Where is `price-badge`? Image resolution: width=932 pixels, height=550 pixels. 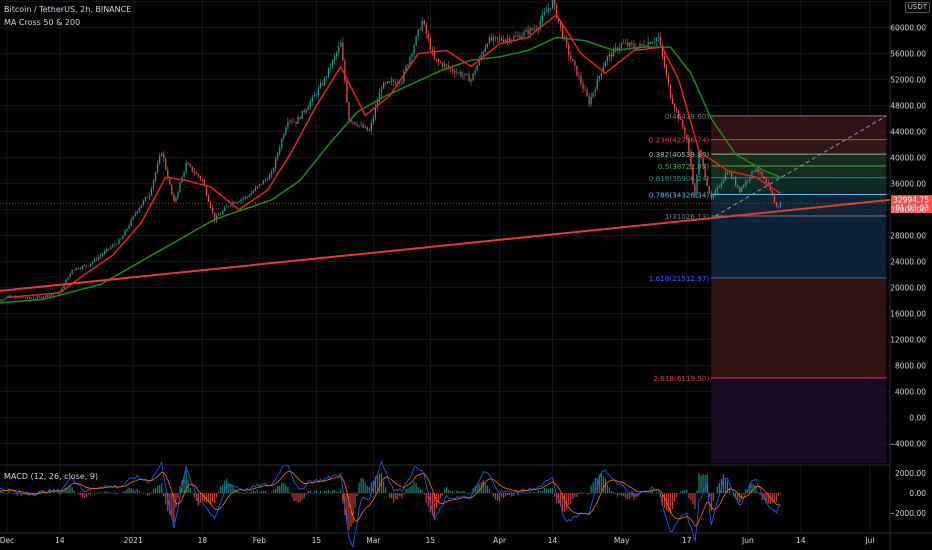 price-badge is located at coordinates (911, 204).